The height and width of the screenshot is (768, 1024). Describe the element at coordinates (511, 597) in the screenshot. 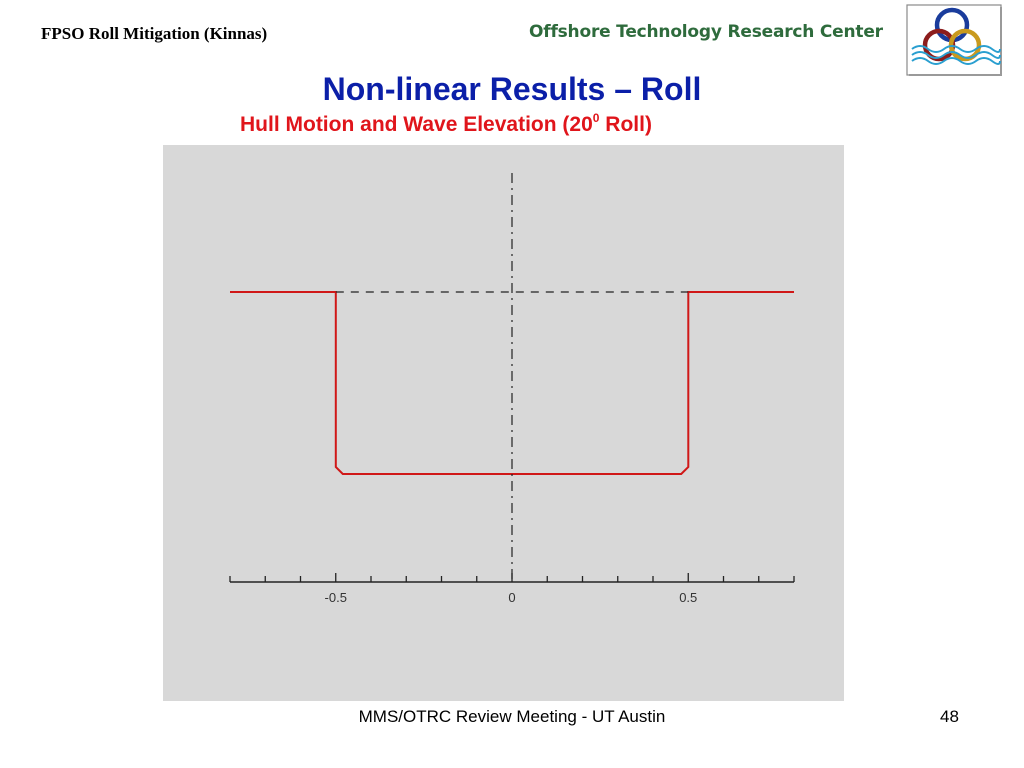

I see `x-tick-label: 0` at that location.